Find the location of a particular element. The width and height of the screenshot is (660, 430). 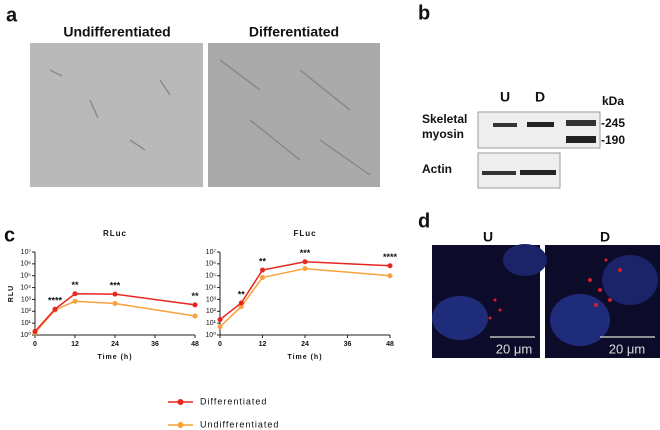

signal is located at coordinates (555, 289).